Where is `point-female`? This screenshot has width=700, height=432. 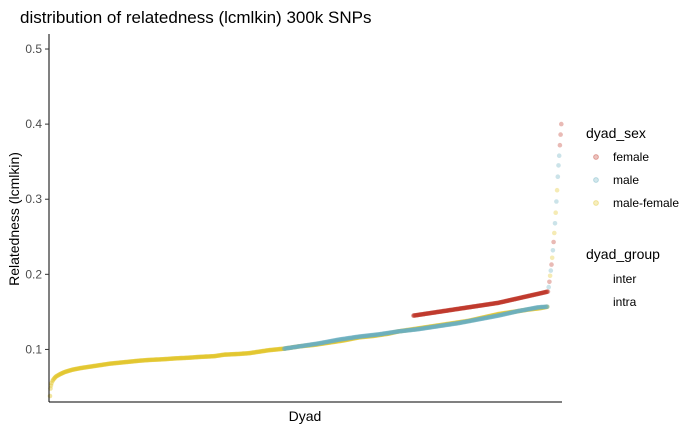
point-female is located at coordinates (548, 291).